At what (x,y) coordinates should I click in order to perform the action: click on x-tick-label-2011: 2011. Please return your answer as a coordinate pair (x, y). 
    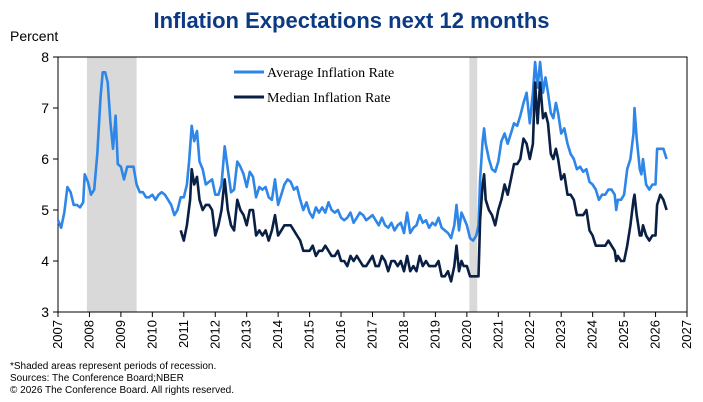
    Looking at the image, I should click on (183, 334).